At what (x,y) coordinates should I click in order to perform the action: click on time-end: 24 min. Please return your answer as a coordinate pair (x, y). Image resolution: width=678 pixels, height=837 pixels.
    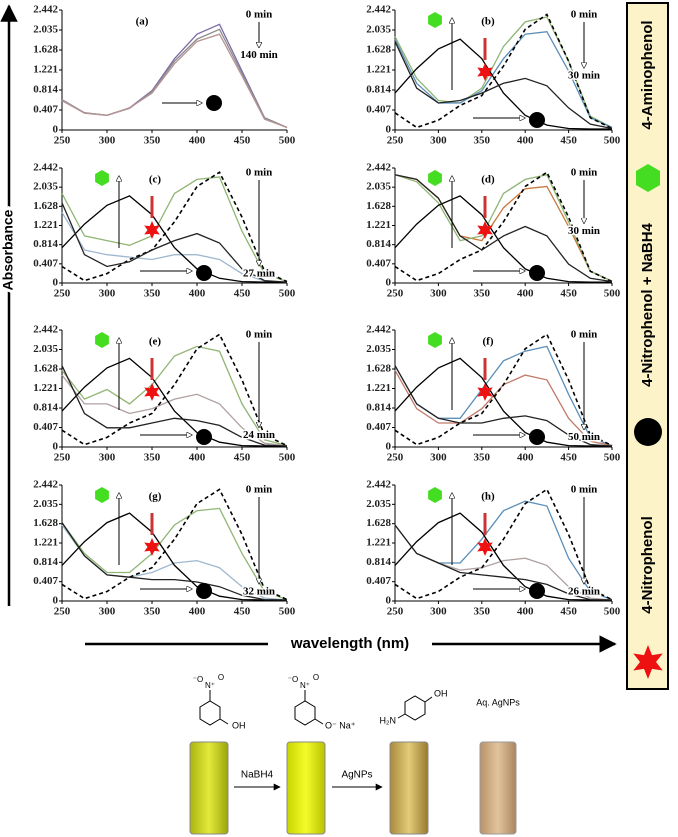
    Looking at the image, I should click on (259, 435).